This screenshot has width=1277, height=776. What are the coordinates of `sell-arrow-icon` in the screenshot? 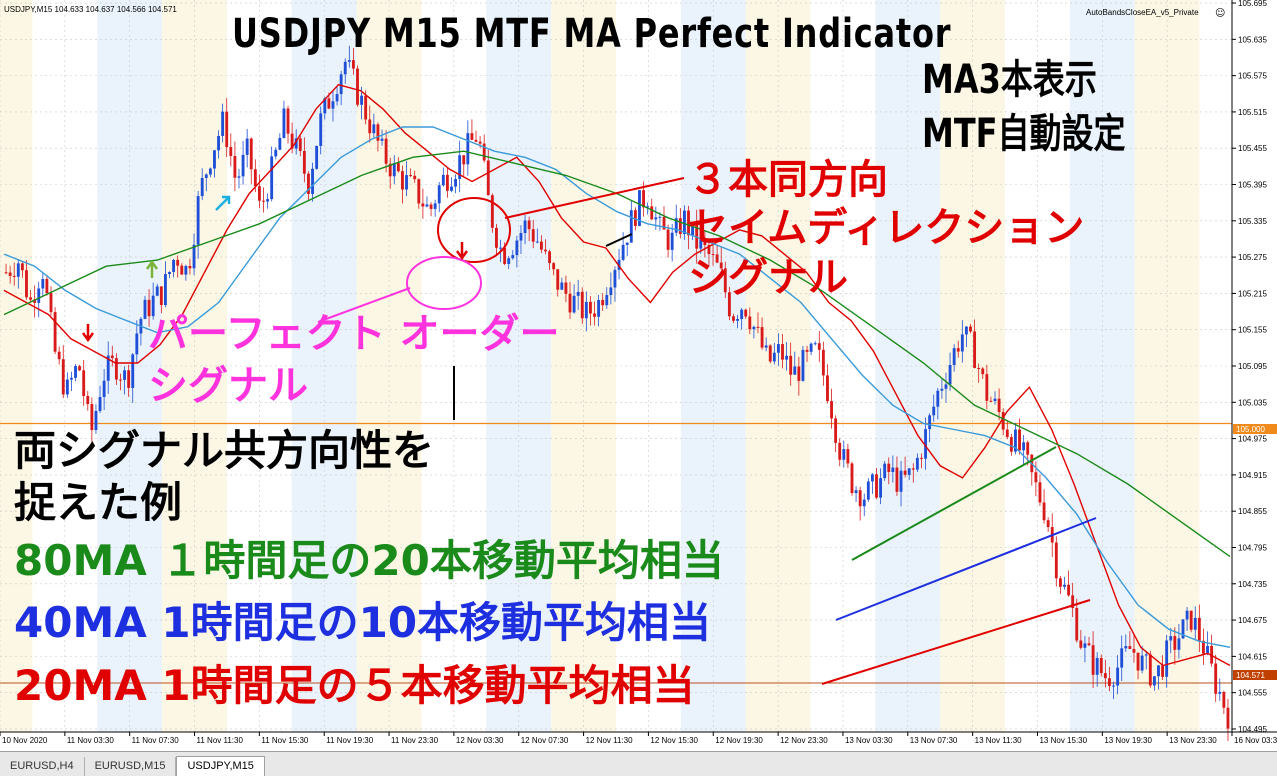 It's located at (462, 251).